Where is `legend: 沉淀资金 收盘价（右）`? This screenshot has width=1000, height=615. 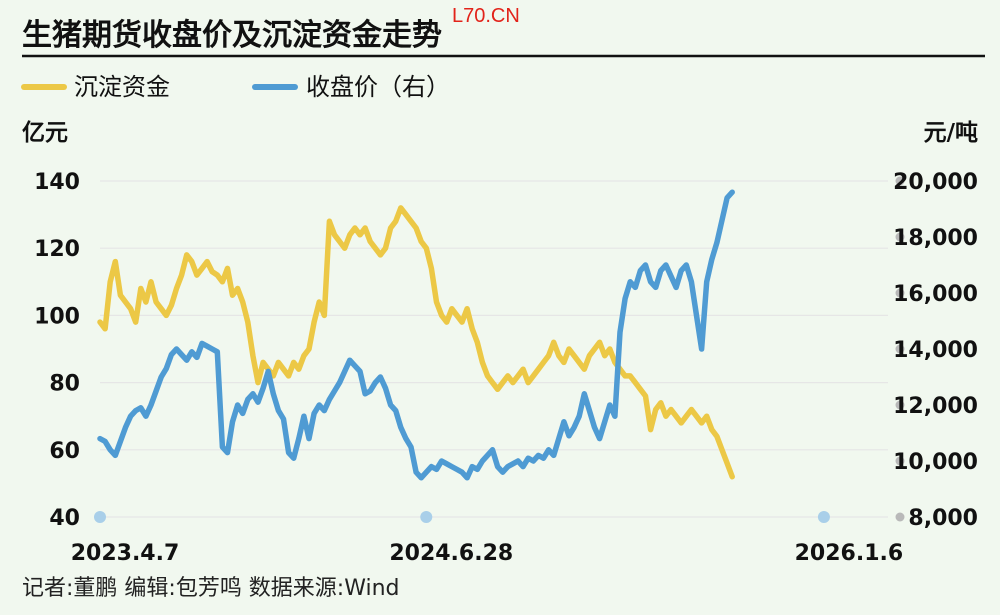 legend: 沉淀资金 收盘价（右） is located at coordinates (235, 87).